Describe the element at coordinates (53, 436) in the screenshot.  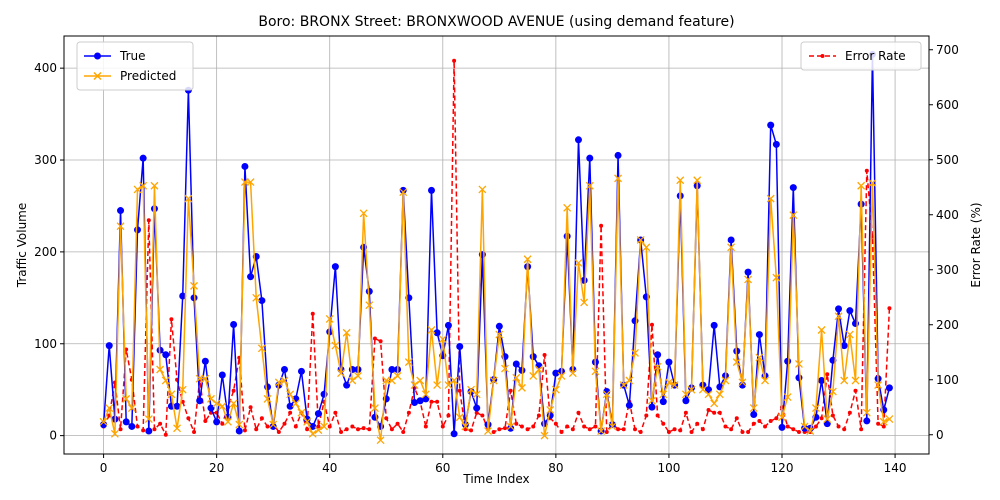
I see `y-tick-label: 0` at that location.